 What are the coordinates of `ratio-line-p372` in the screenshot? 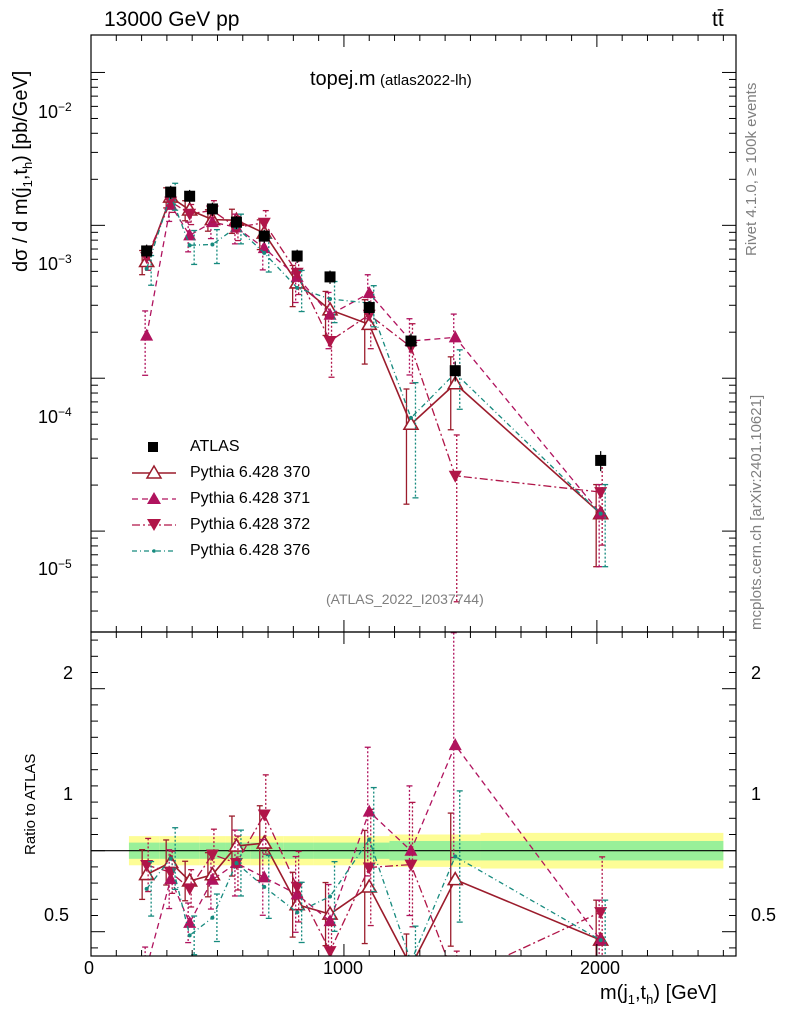 It's located at (373, 884).